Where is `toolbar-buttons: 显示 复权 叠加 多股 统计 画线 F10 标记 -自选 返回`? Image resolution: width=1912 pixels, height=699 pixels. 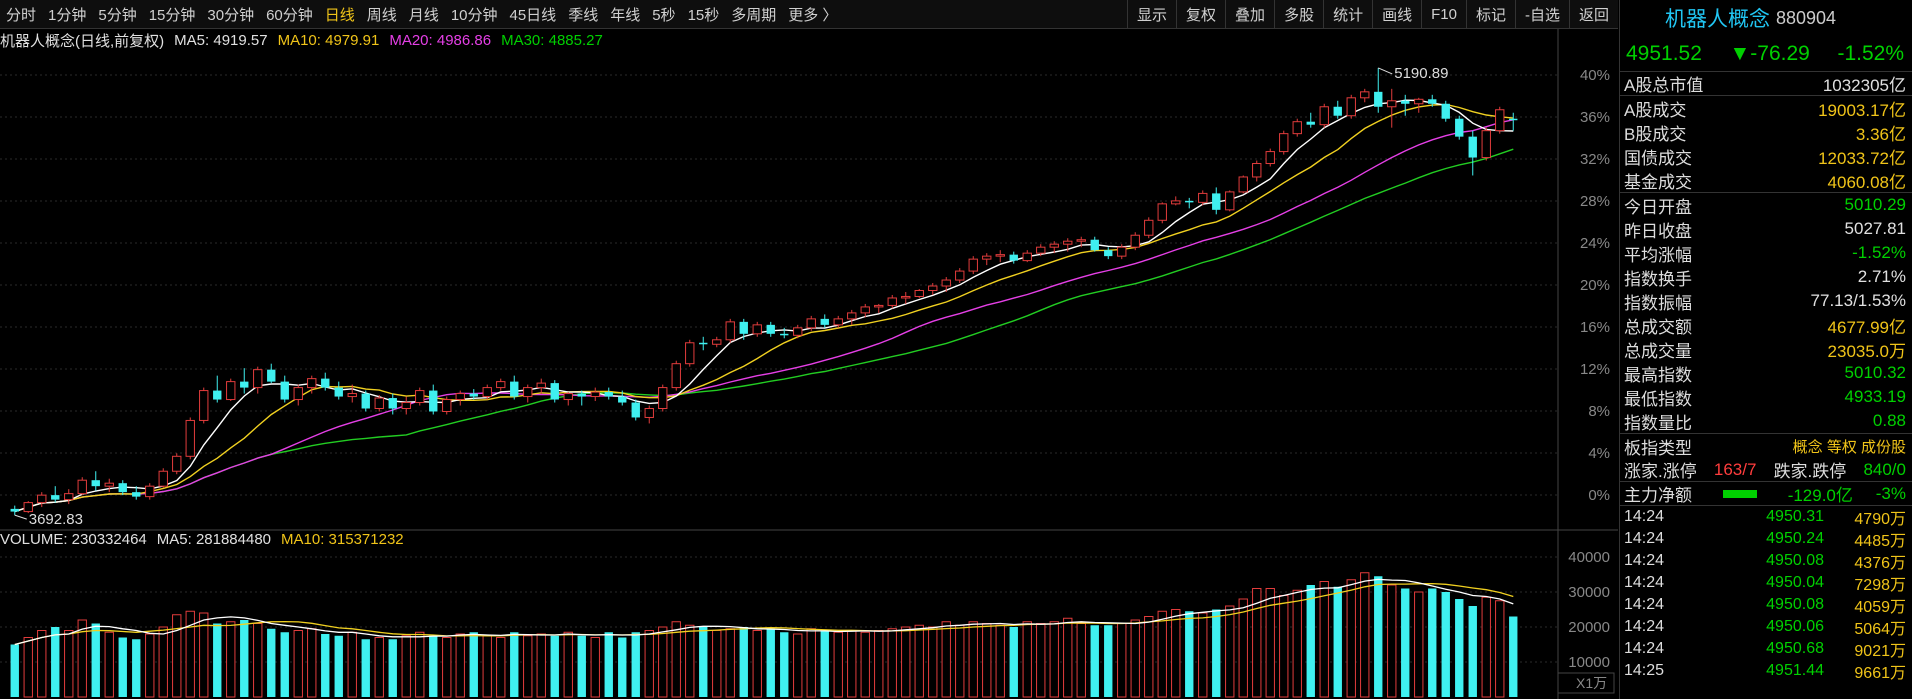
toolbar-buttons: 显示 复权 叠加 多股 统计 画线 F10 标记 -自选 返回 is located at coordinates (1372, 14).